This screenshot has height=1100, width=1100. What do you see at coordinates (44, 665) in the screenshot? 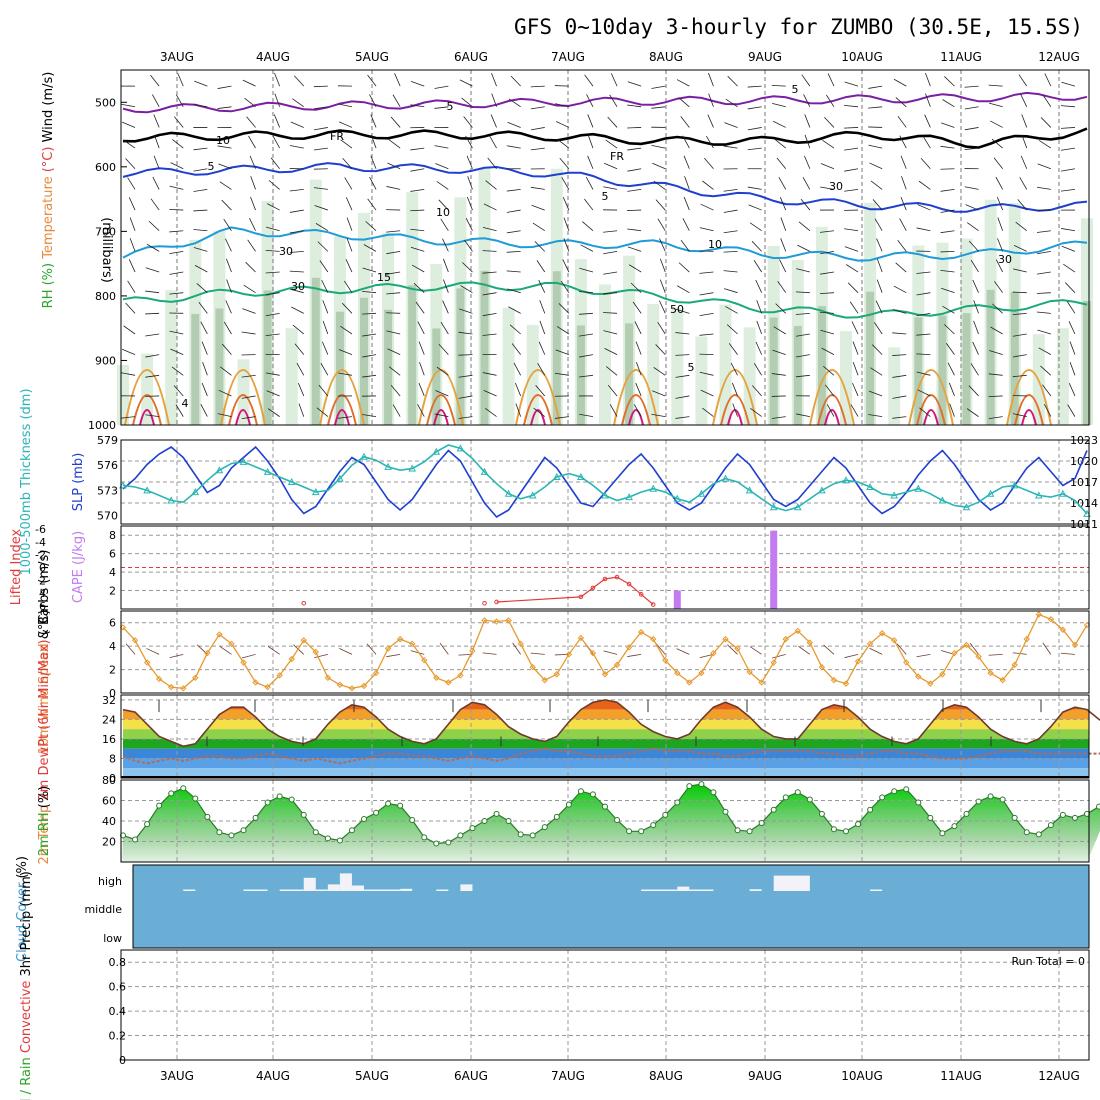
I see `panel-label-part: Speed` at bounding box center [44, 665].